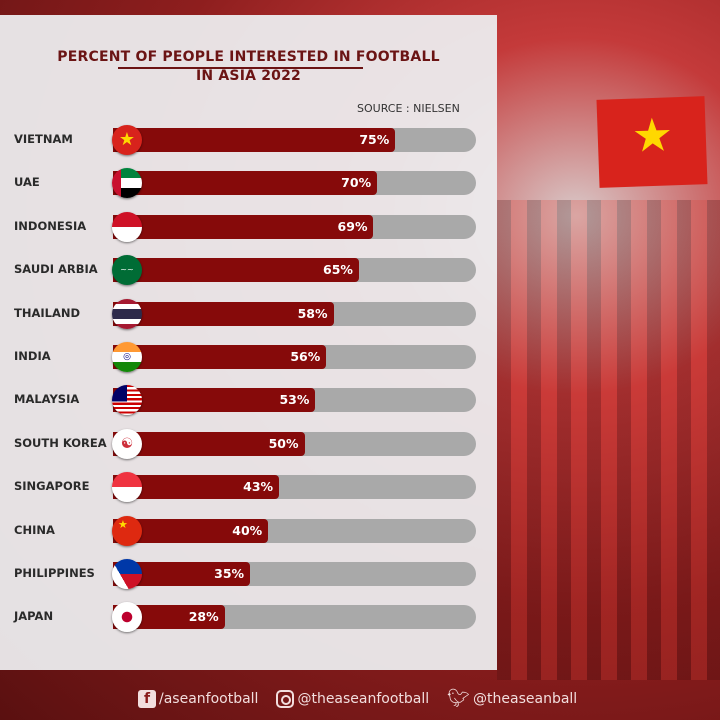 The image size is (720, 720). What do you see at coordinates (27, 182) in the screenshot?
I see `category-label: UAE` at bounding box center [27, 182].